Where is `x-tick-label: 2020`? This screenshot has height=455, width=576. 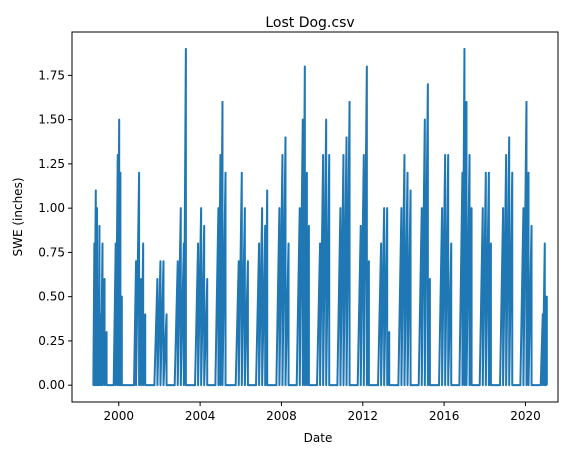
x-tick-label: 2020 is located at coordinates (525, 416).